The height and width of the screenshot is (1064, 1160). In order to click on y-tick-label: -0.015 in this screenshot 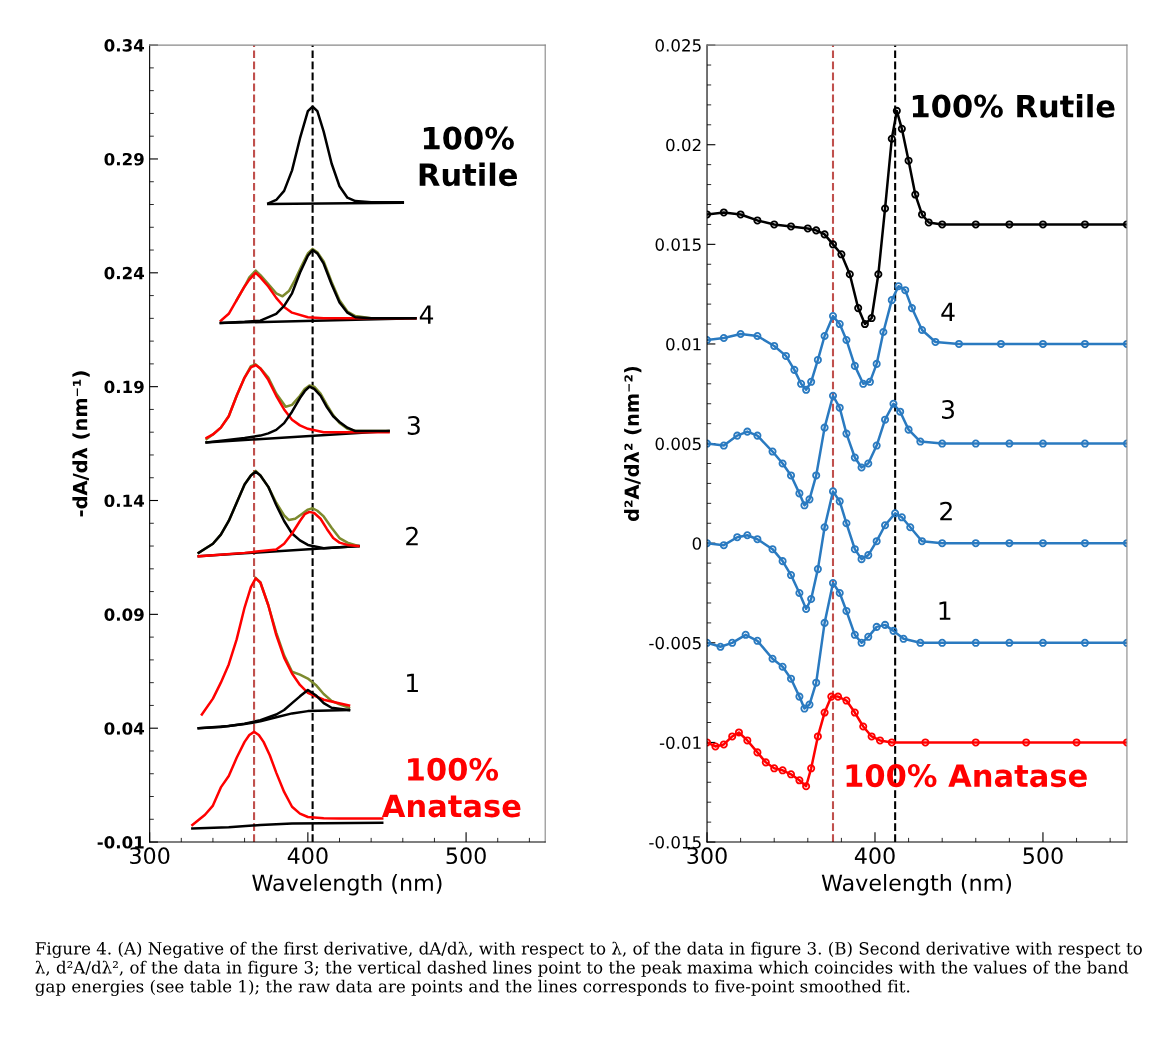, I will do `click(675, 842)`.